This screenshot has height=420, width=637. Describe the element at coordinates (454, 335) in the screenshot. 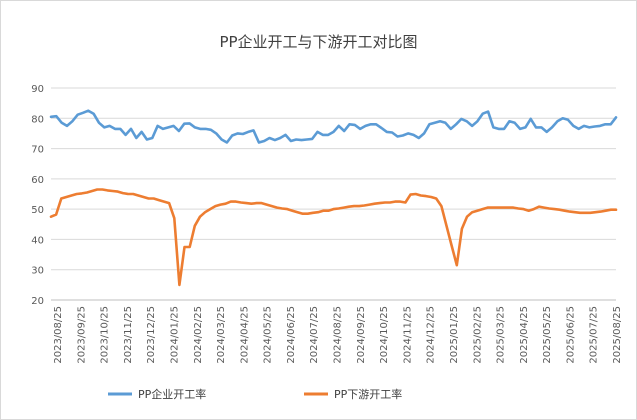

I see `x-tick-label: 2025/01/25` at that location.